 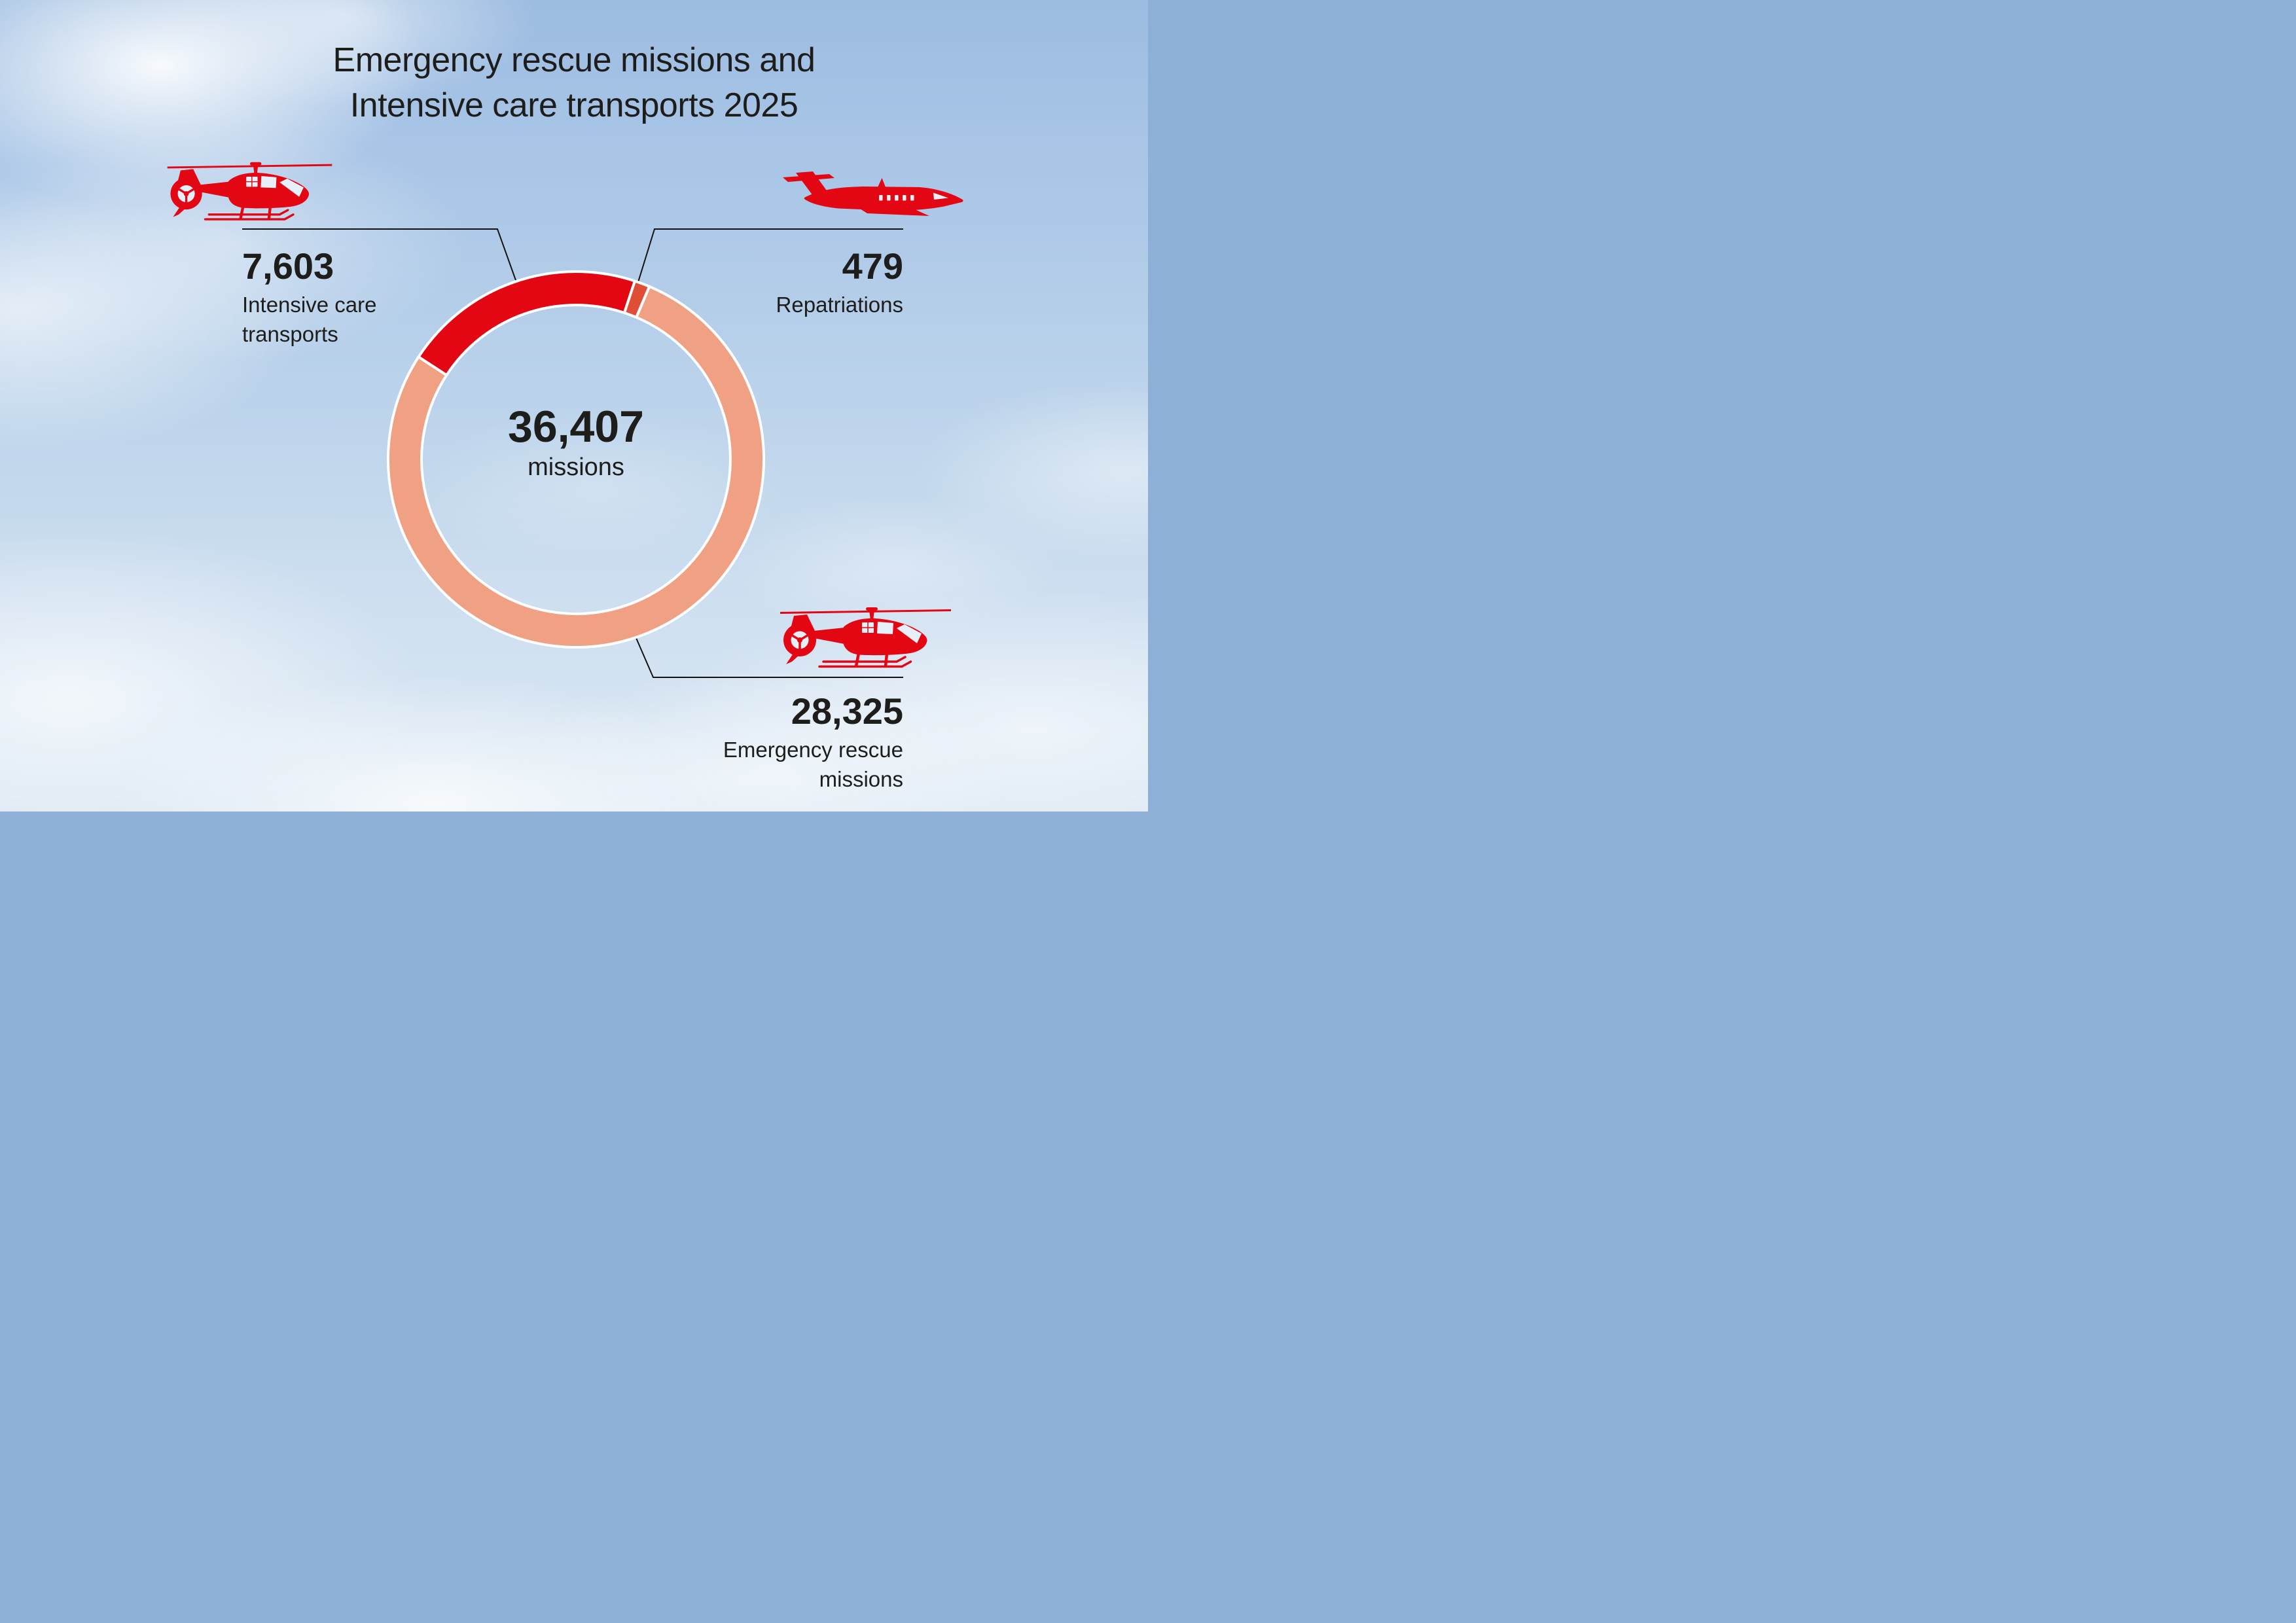 I want to click on total-missions-value: 36,407, so click(x=576, y=427).